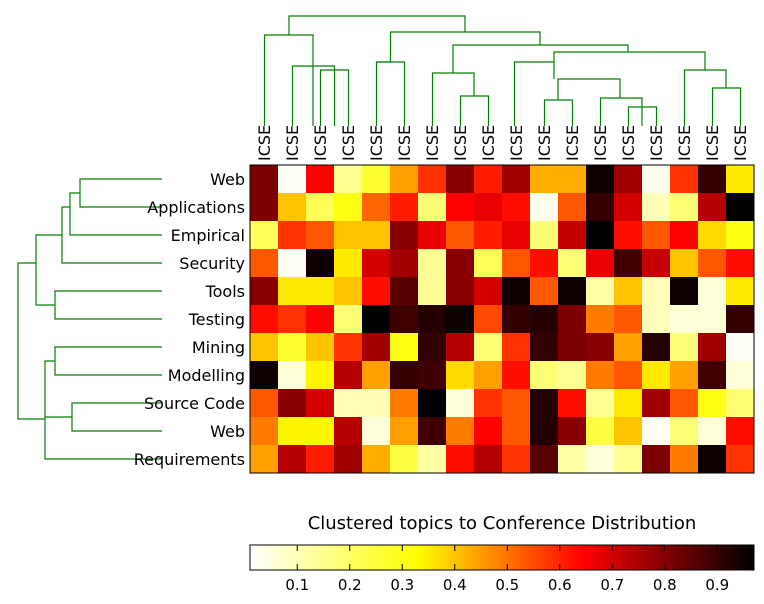 The width and height of the screenshot is (764, 604). I want to click on row-label: Web, so click(227, 179).